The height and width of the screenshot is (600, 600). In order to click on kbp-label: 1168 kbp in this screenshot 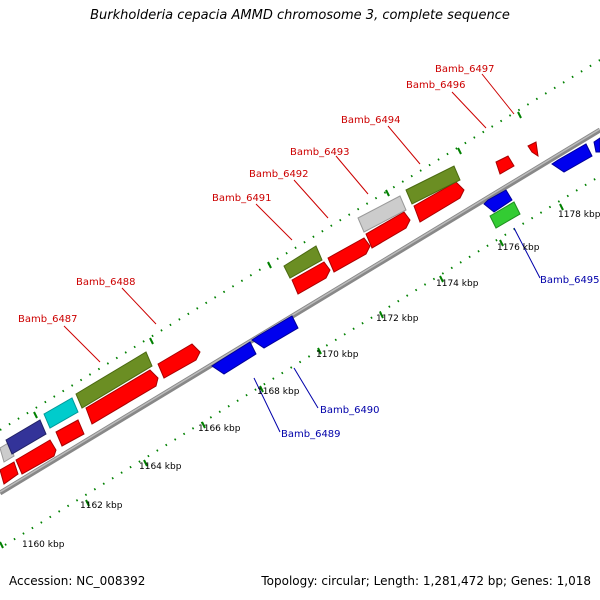, I will do `click(278, 392)`.